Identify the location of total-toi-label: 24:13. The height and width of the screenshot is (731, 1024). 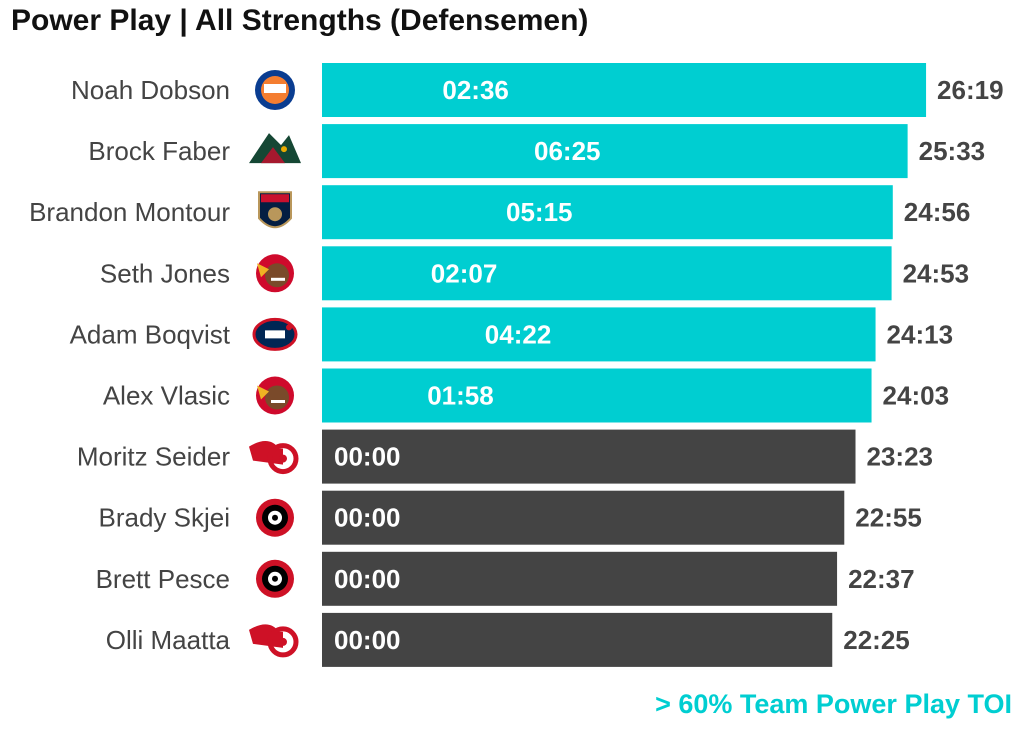
(920, 334).